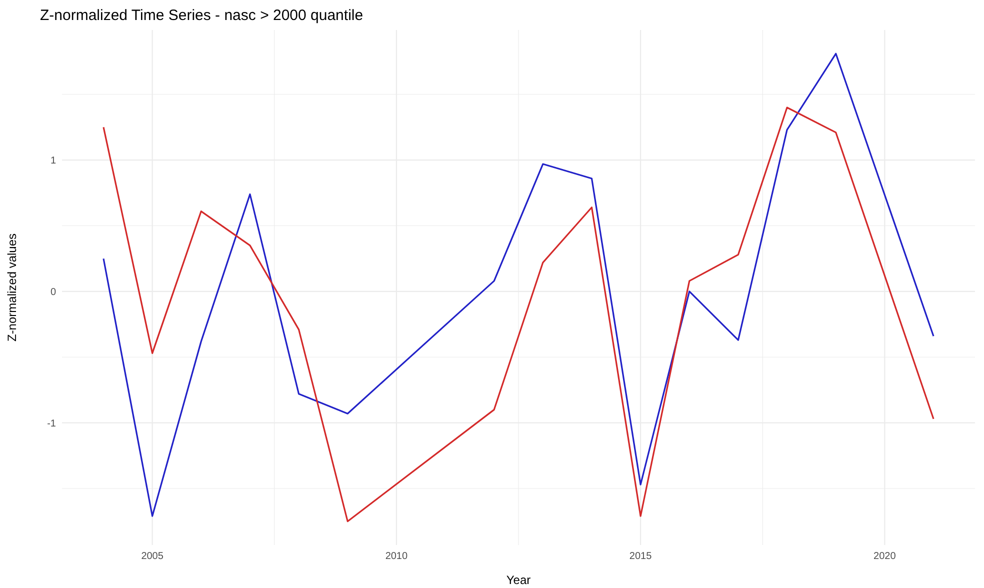  Describe the element at coordinates (12, 287) in the screenshot. I see `y-axis-title: Z-normalized values` at that location.